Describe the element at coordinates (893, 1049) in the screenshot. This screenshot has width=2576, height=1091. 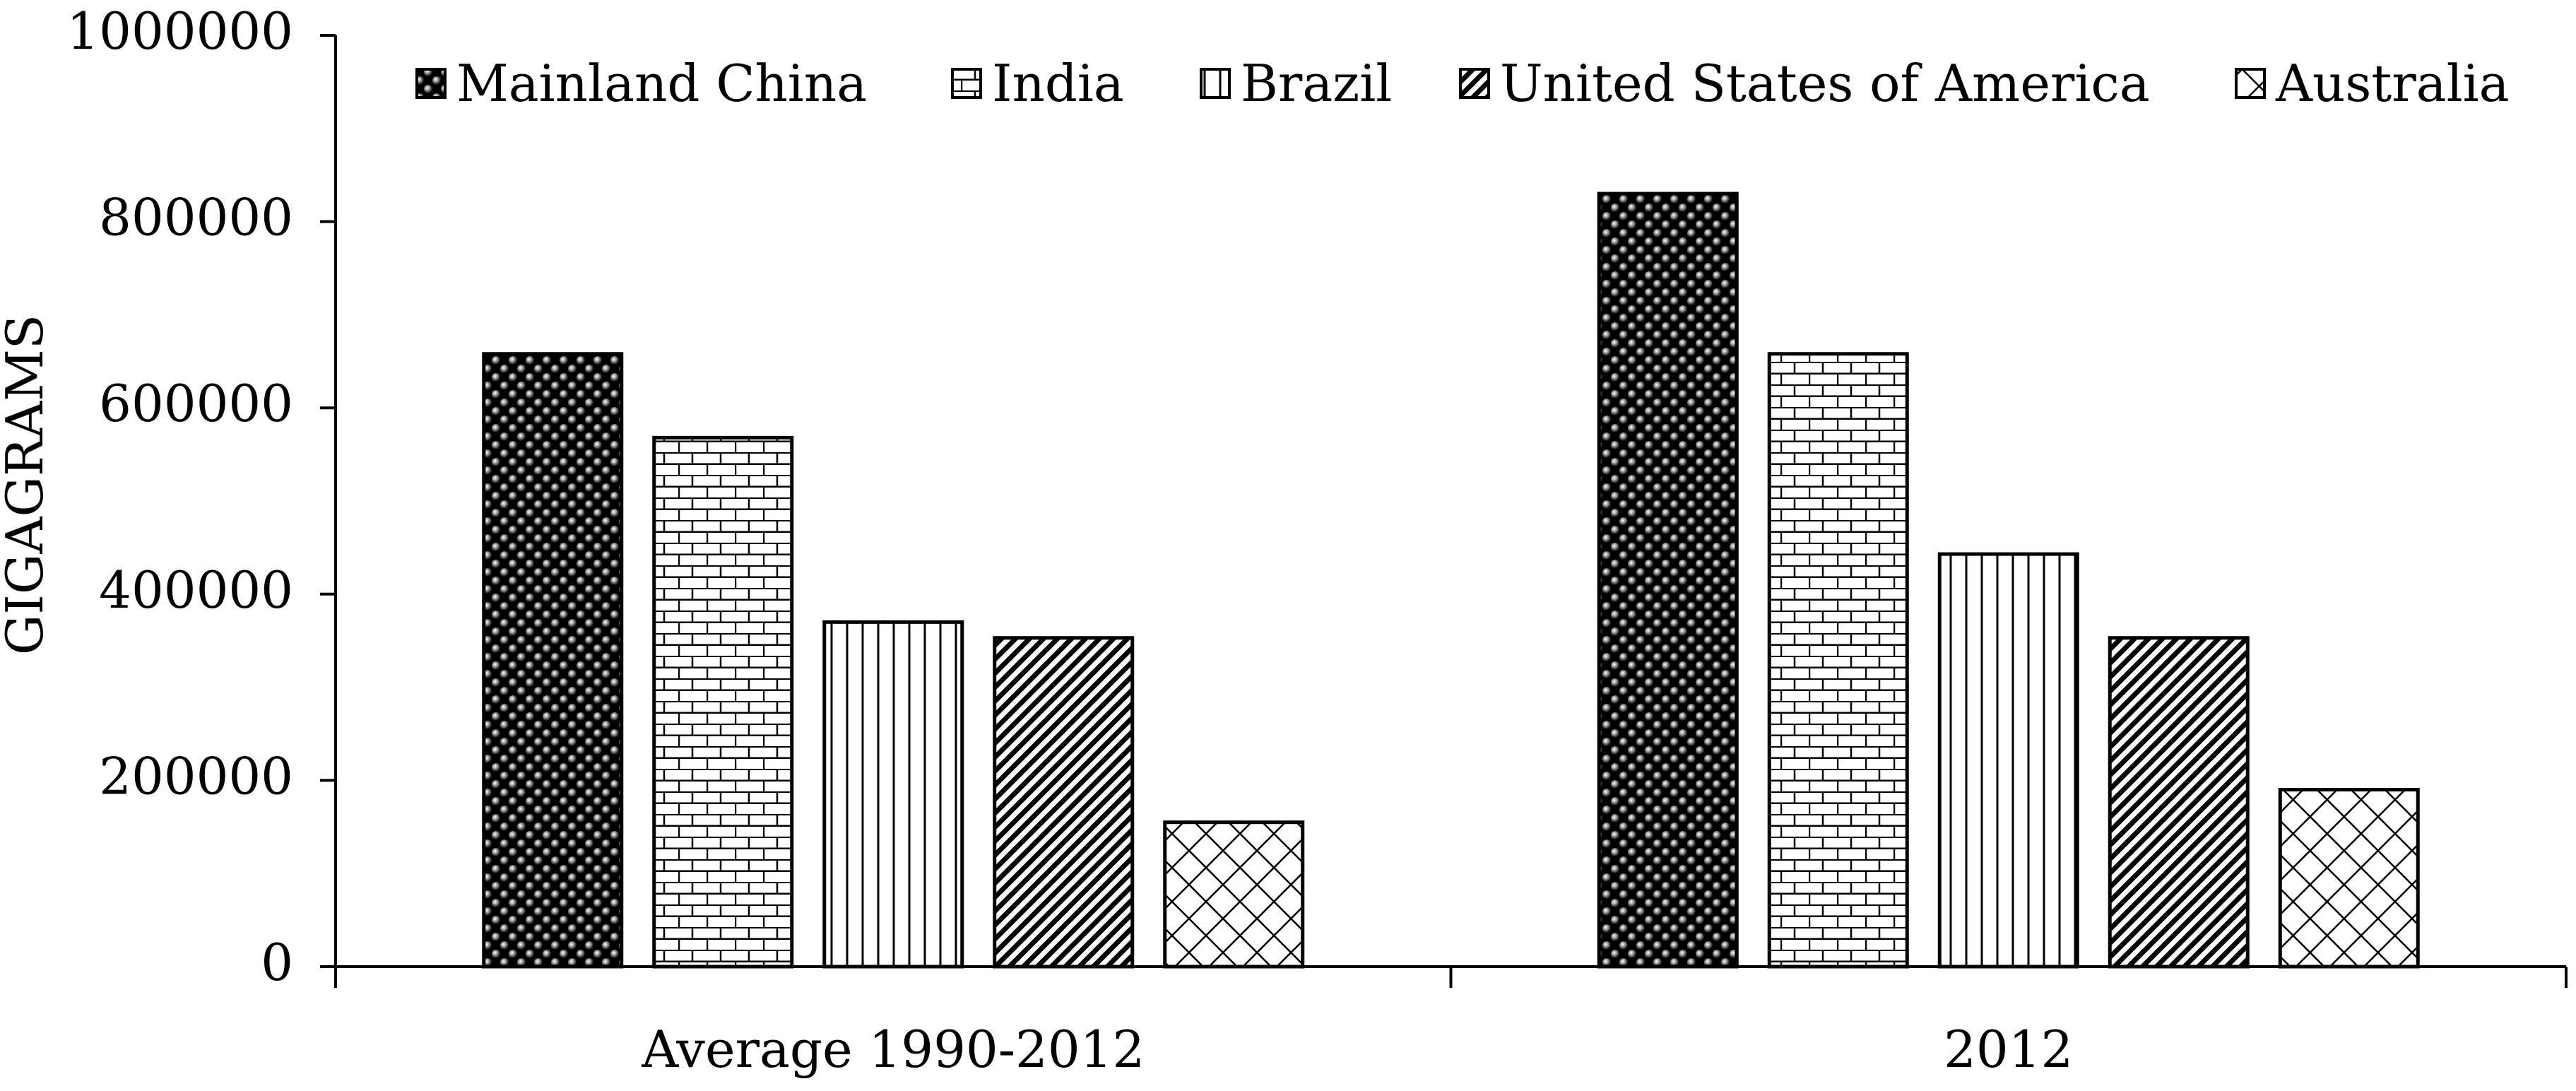
I see `x-category-label: Average 1990-2012` at that location.